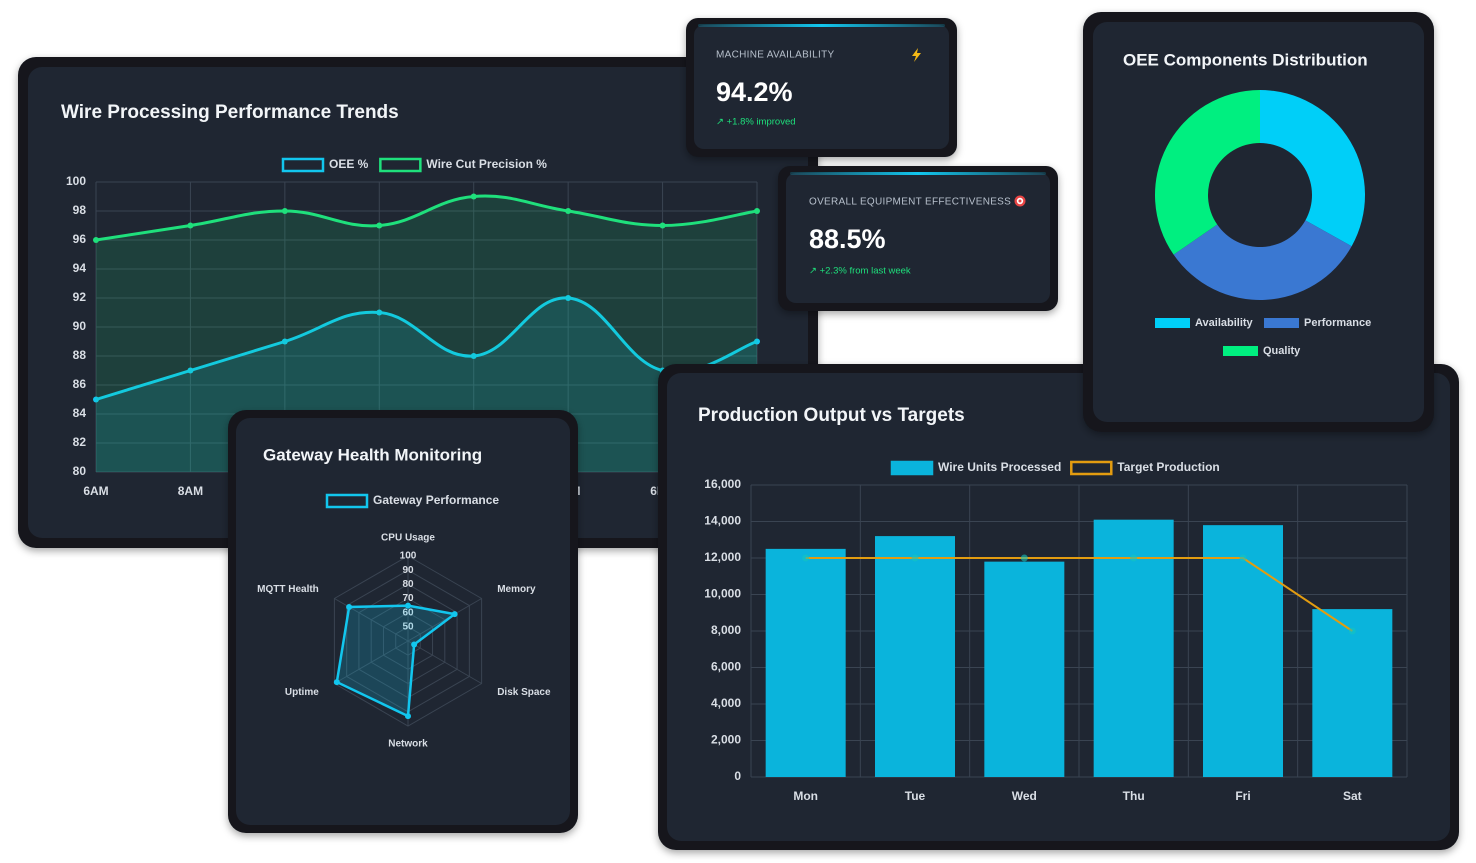 This screenshot has height=863, width=1476. Describe the element at coordinates (408, 556) in the screenshot. I see `r-tick-label: 100` at that location.